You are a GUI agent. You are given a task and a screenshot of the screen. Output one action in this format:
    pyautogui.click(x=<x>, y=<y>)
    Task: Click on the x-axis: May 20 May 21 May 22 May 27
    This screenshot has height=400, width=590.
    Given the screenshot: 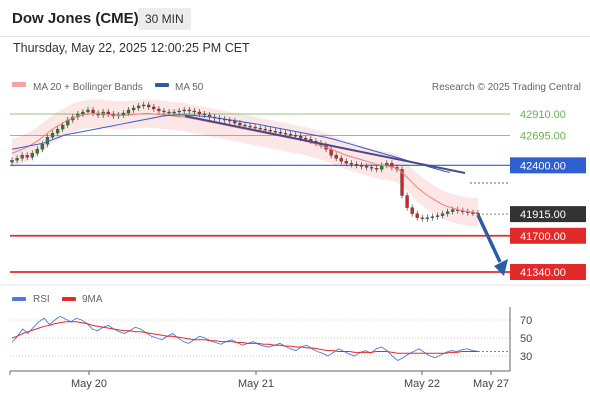 What is the action you would take?
    pyautogui.click(x=259, y=380)
    